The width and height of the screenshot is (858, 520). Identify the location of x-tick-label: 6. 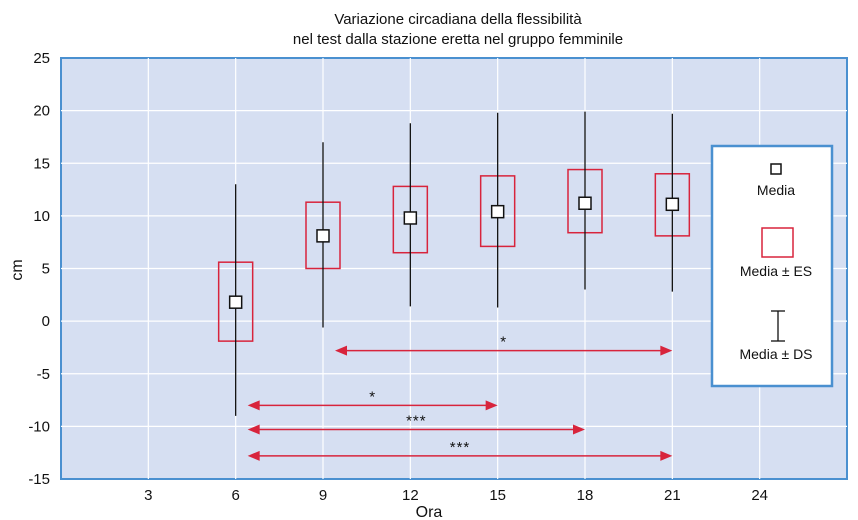
(235, 495).